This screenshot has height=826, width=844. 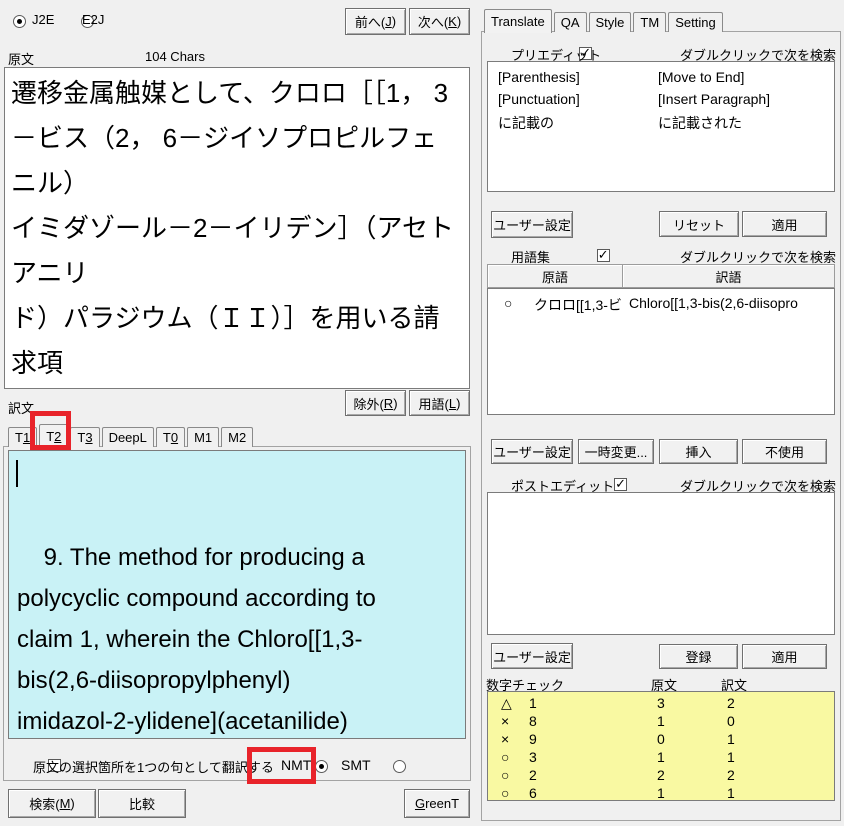 What do you see at coordinates (439, 403) in the screenshot?
I see `terms-button: 用語(L)` at bounding box center [439, 403].